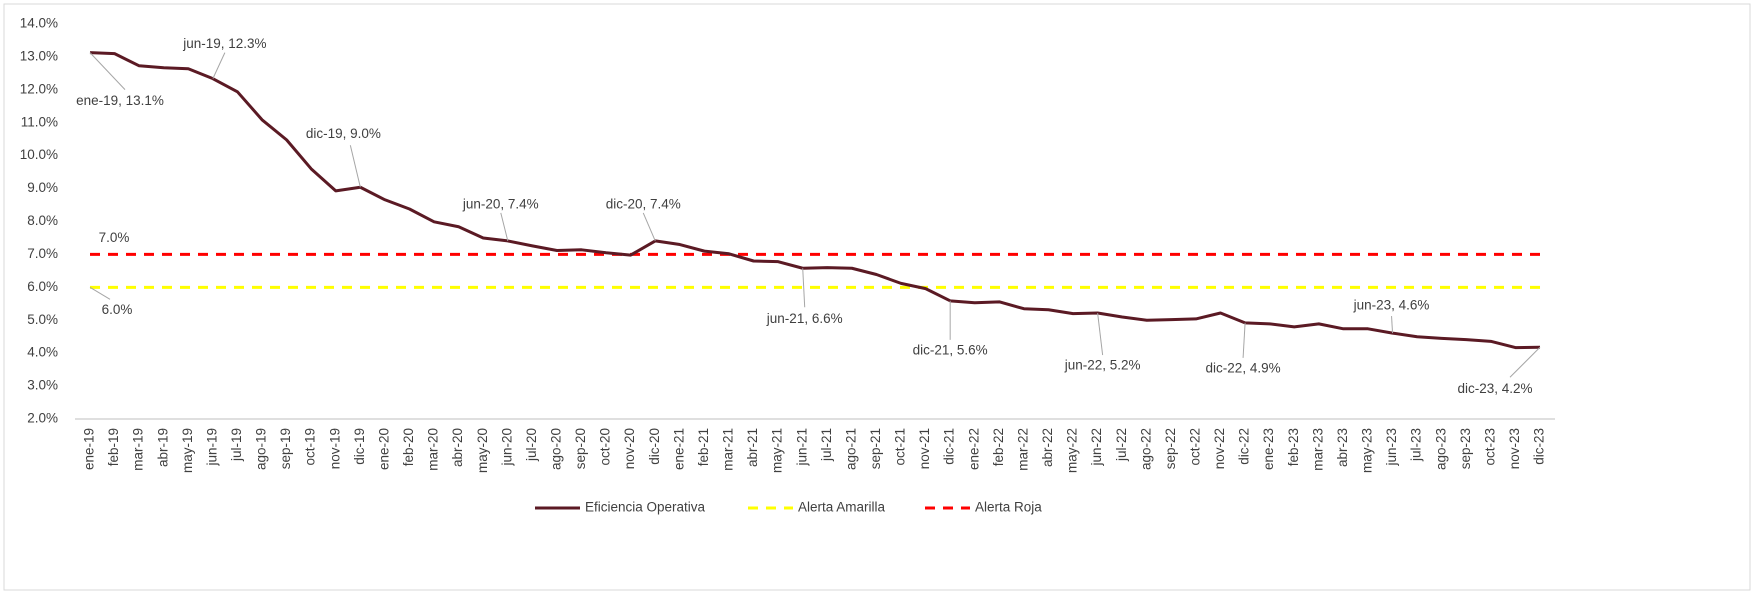  I want to click on x-tick-label: abr-21, so click(752, 447).